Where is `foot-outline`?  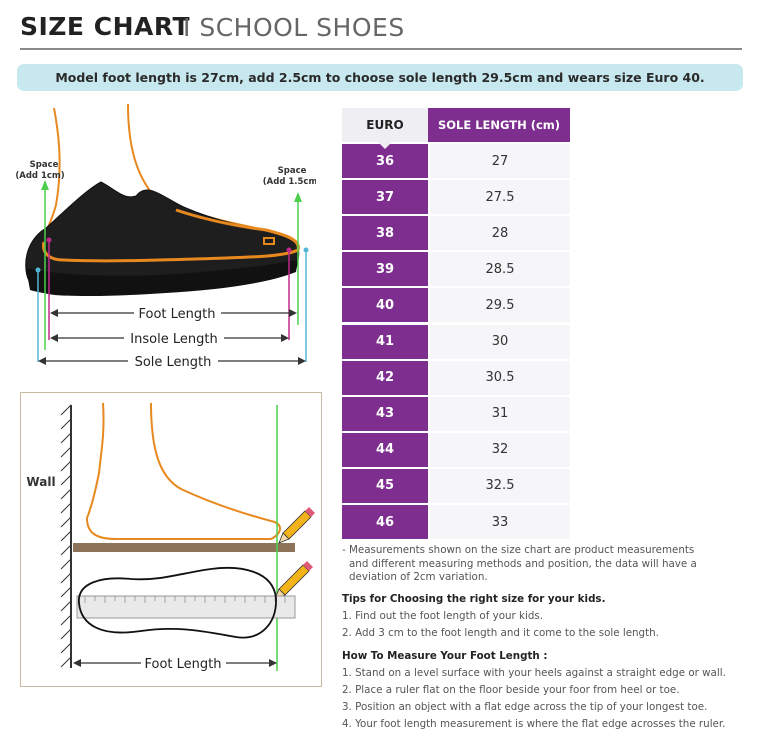 foot-outline is located at coordinates (171, 235).